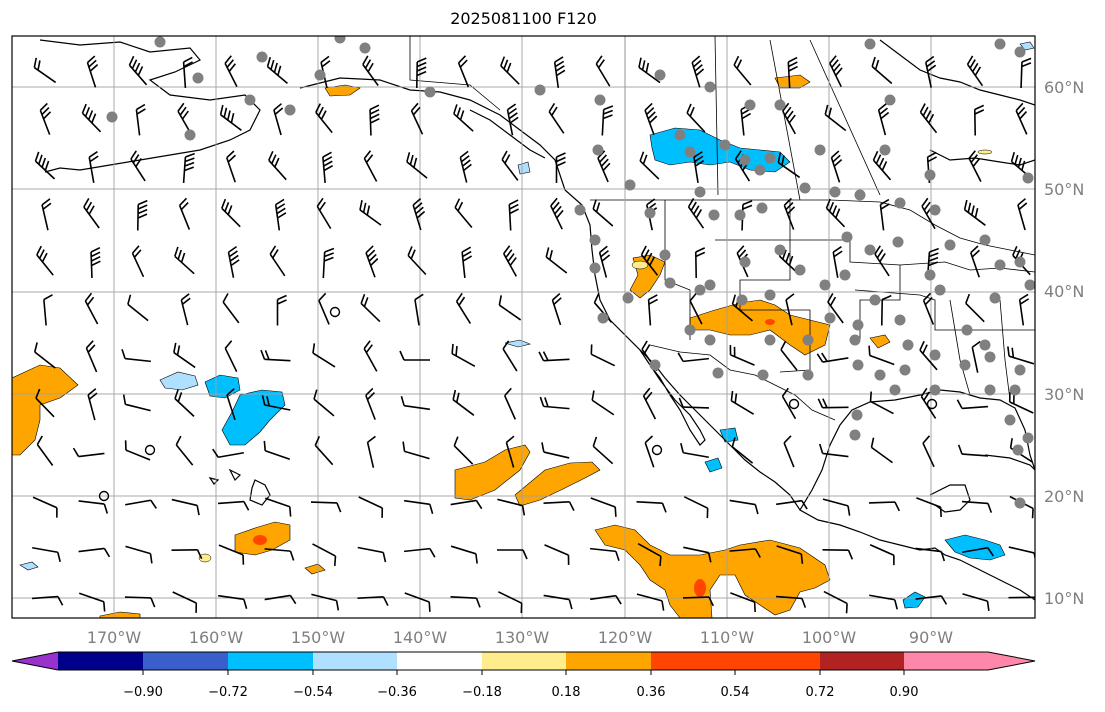 Image resolution: width=1105 pixels, height=712 pixels. Describe the element at coordinates (820, 692) in the screenshot. I see `colorbar-tick-label: 0.72` at that location.